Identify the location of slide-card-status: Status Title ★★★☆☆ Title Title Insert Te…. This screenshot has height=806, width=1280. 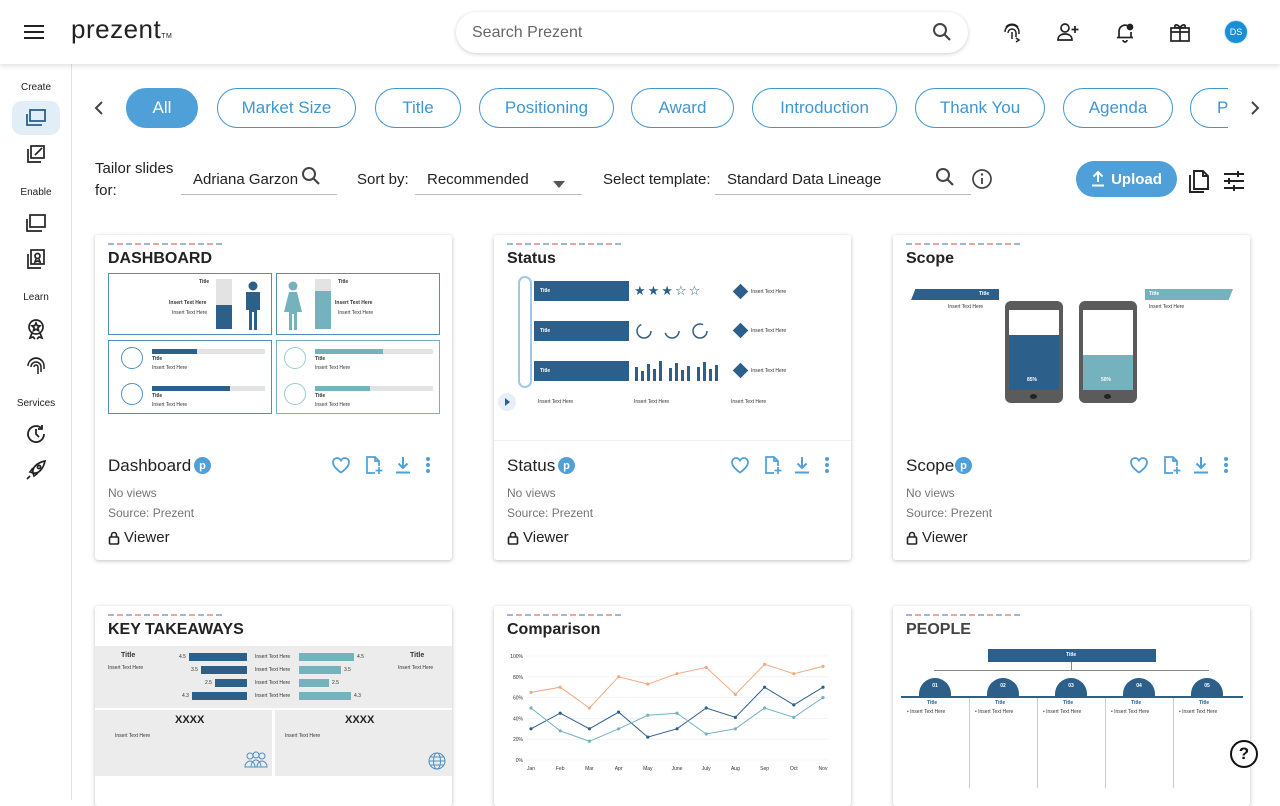
(672, 397).